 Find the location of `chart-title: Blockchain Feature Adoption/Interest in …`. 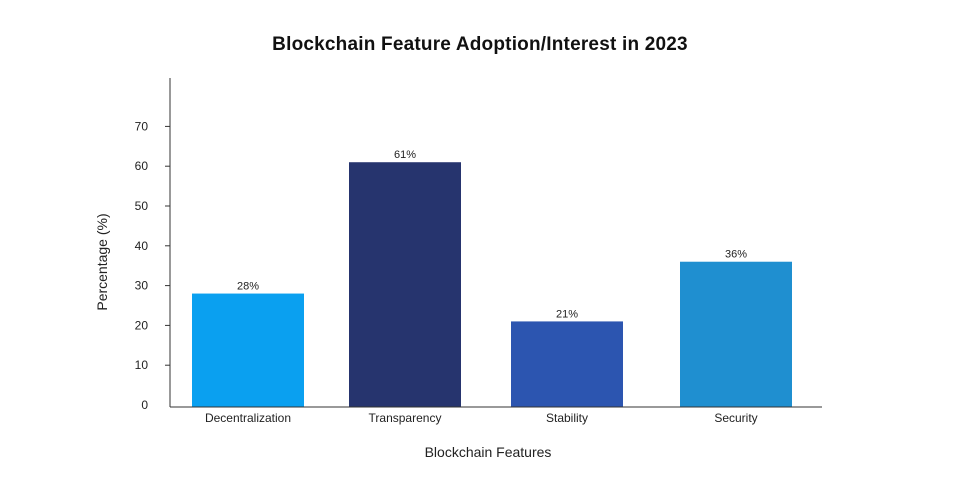

chart-title: Blockchain Feature Adoption/Interest in … is located at coordinates (480, 44).